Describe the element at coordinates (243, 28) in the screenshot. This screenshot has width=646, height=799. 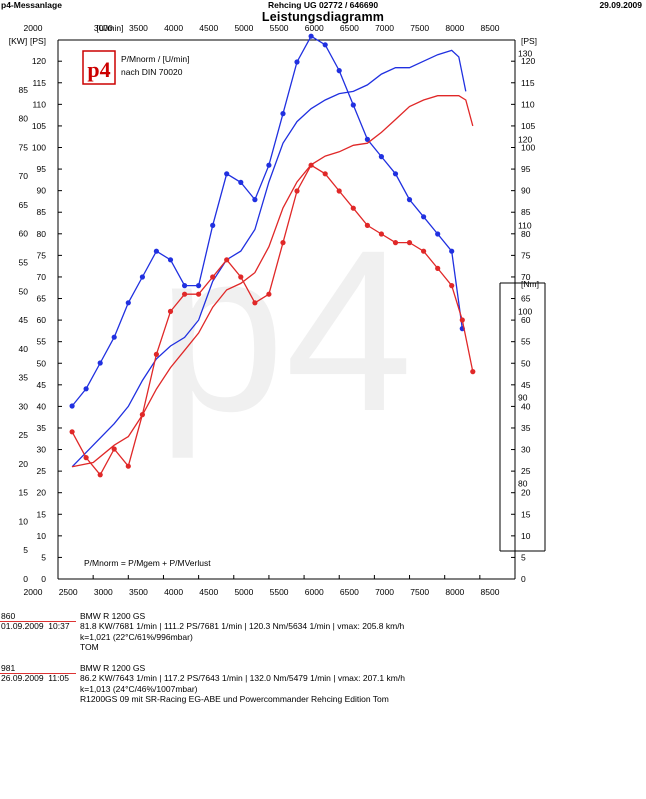
I see `x-top-tick-label: 5000` at that location.